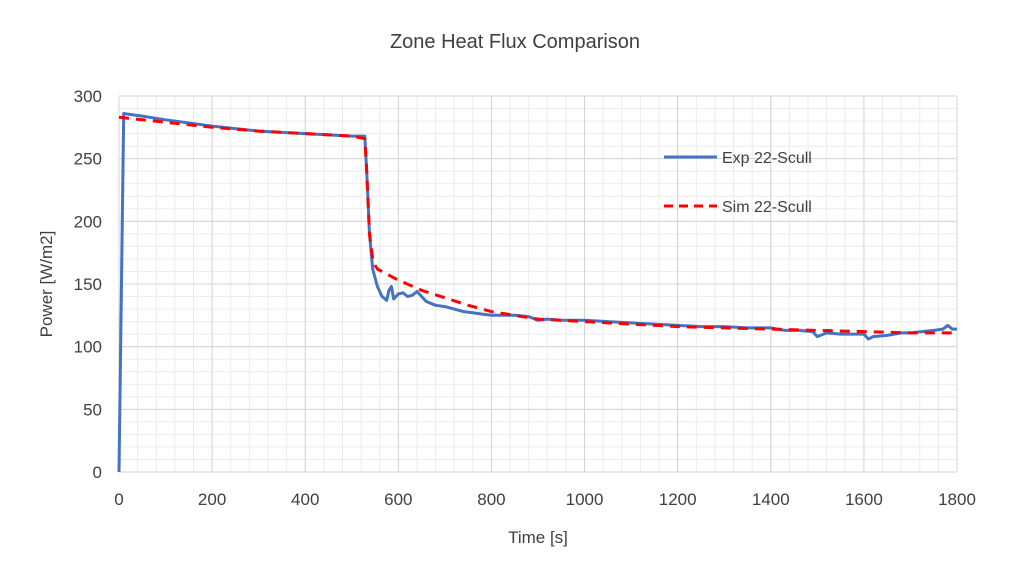 The height and width of the screenshot is (569, 1024). Describe the element at coordinates (515, 42) in the screenshot. I see `chart-title: Zone Heat Flux Comparison` at that location.